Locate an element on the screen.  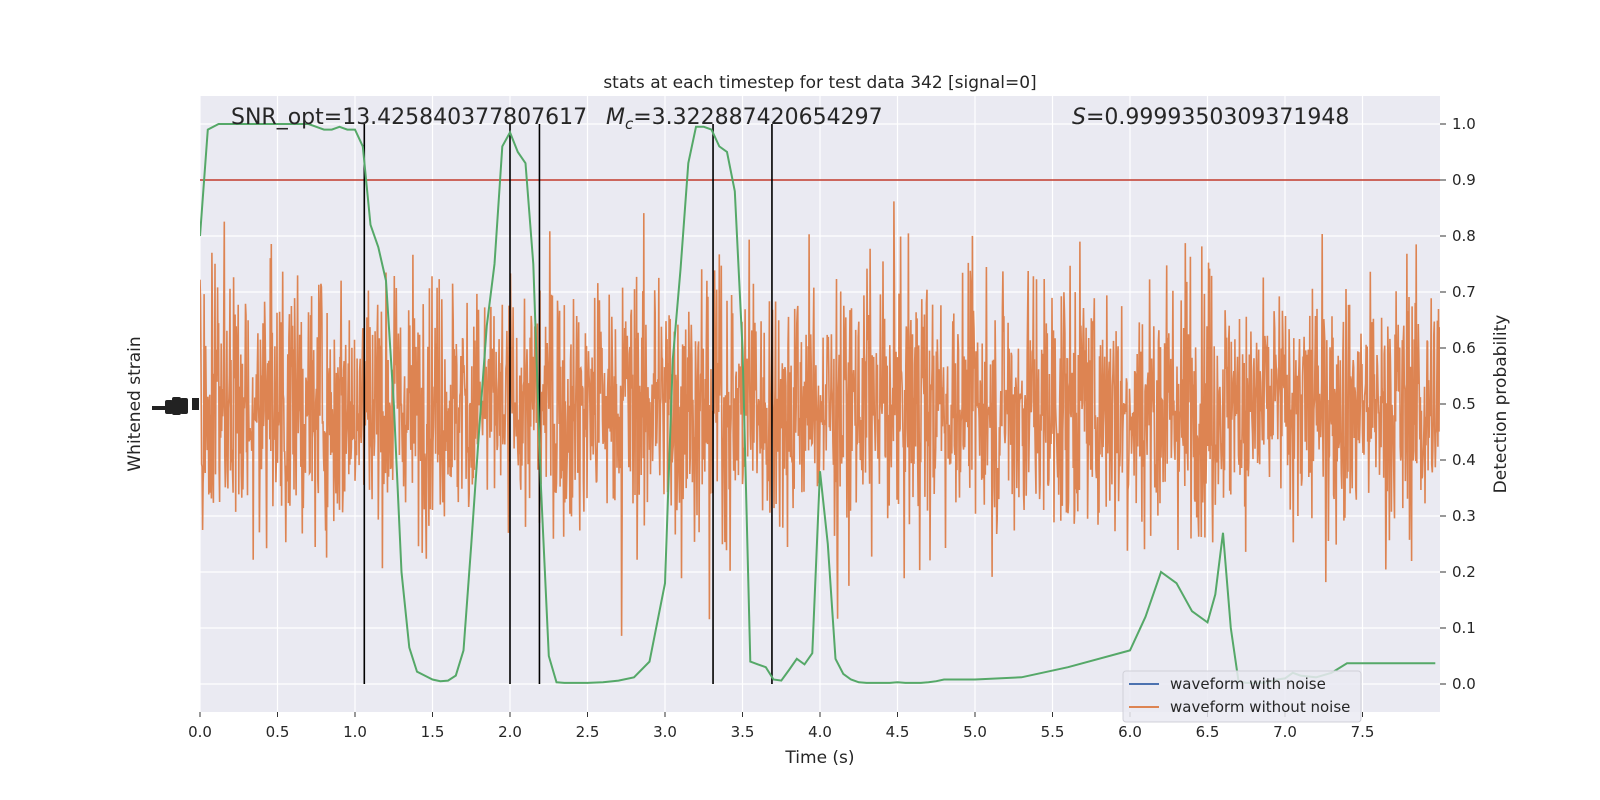
x-tick-label: 6.5 is located at coordinates (1208, 732).